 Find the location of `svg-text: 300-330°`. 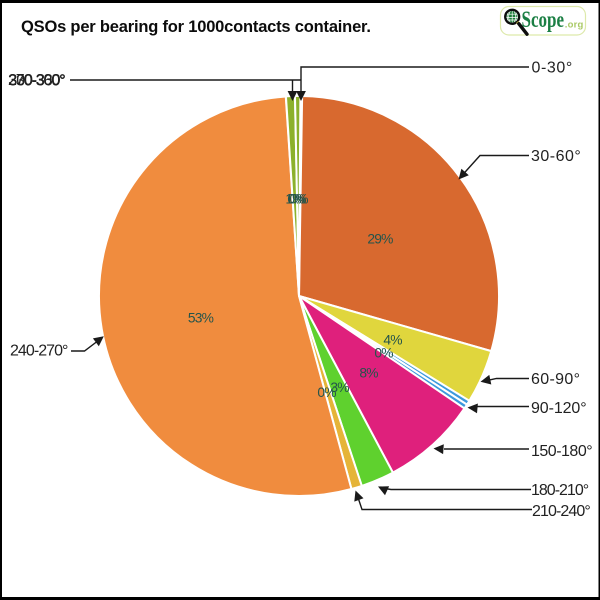

svg-text: 300-330° is located at coordinates (37, 80).